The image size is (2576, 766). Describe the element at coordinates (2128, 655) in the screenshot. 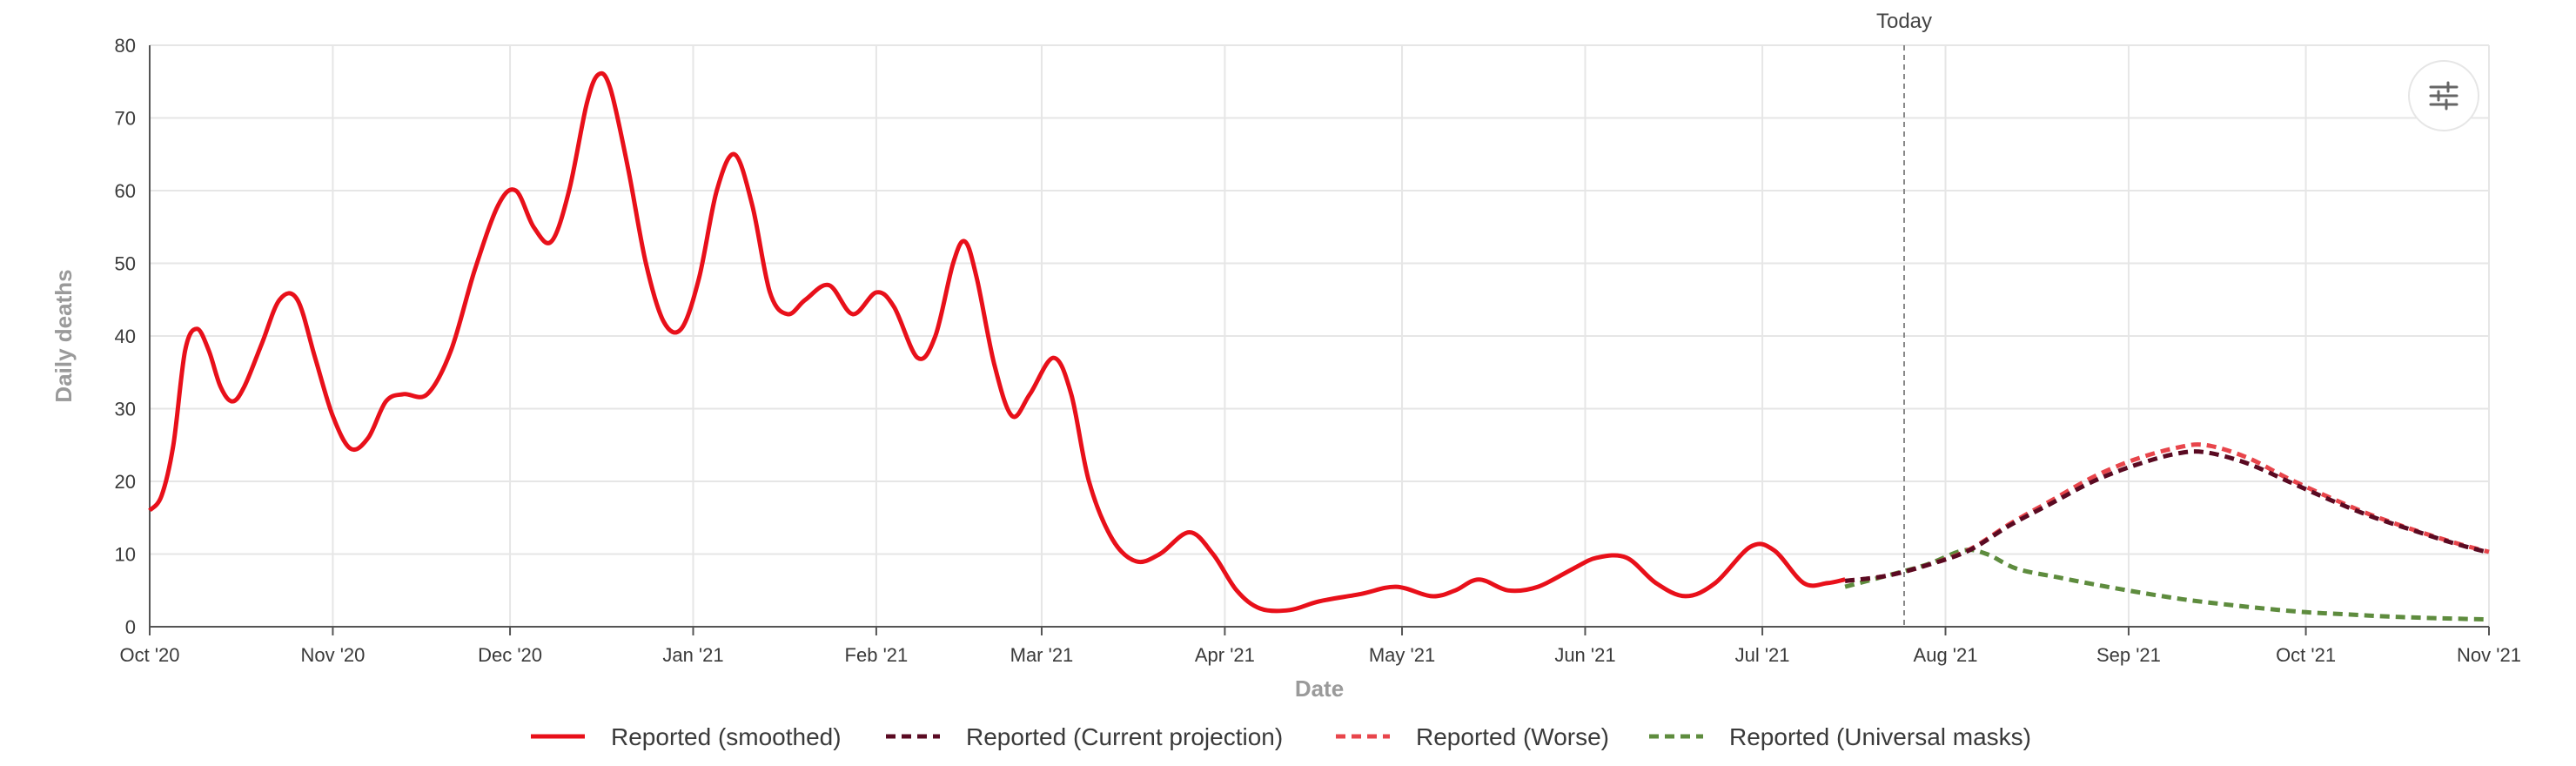

I see `x-tick-label: Sep '21` at that location.